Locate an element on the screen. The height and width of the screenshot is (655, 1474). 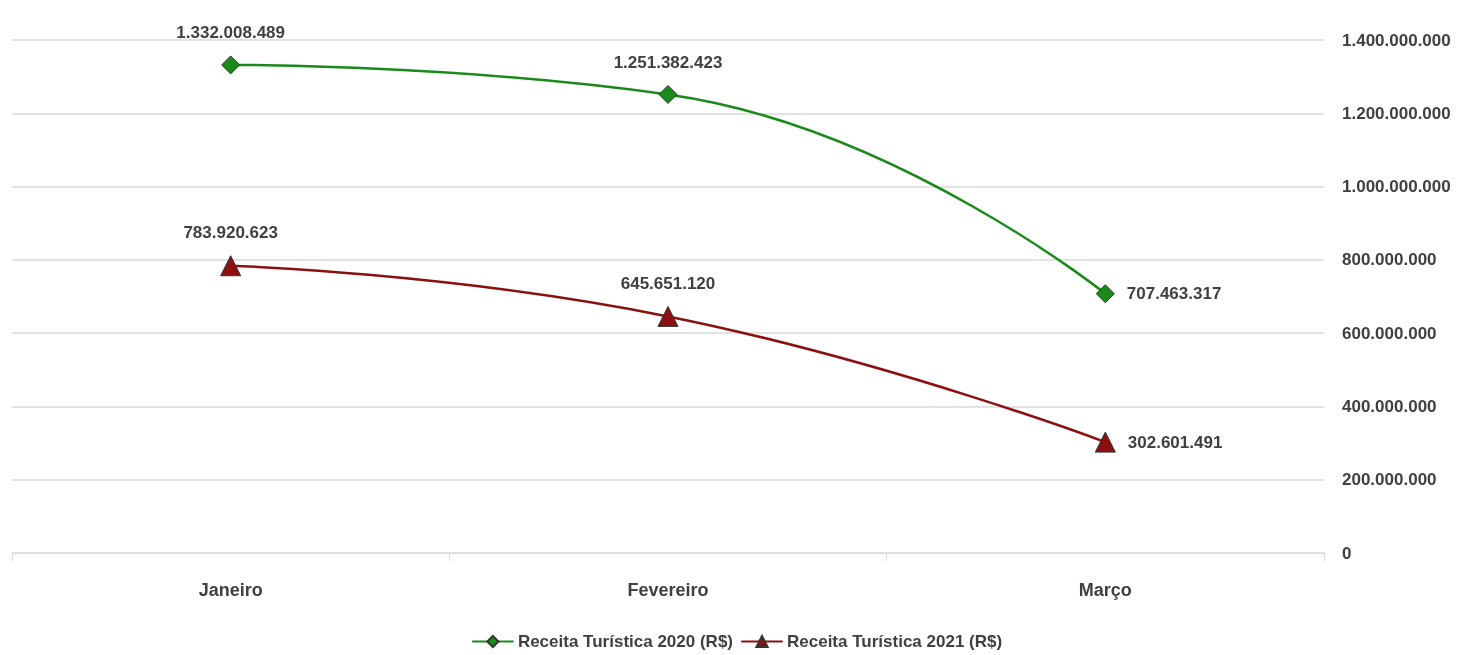
data-label: 1.251.382.423 is located at coordinates (668, 62).